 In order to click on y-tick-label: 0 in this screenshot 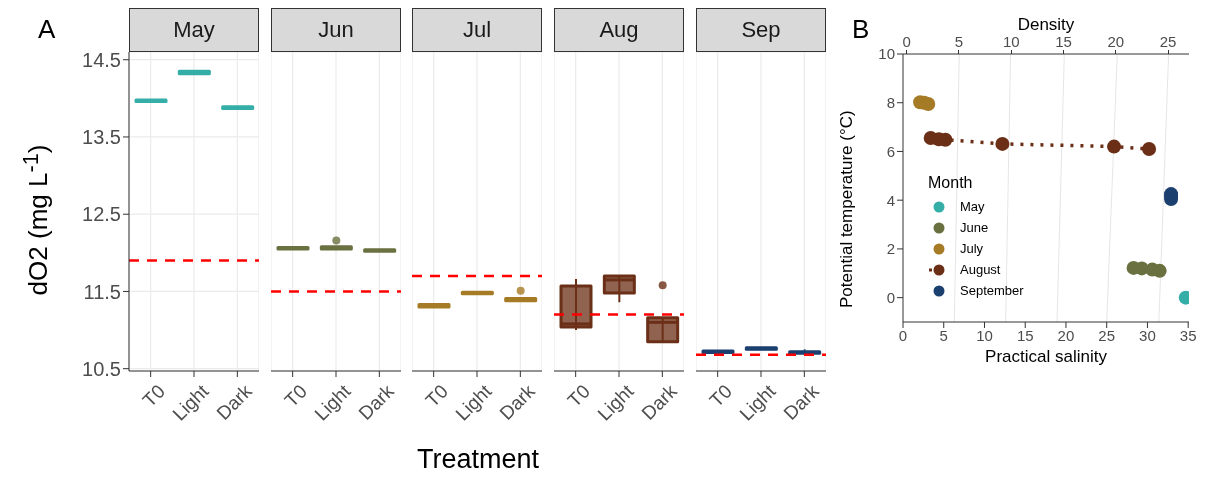, I will do `click(890, 297)`.